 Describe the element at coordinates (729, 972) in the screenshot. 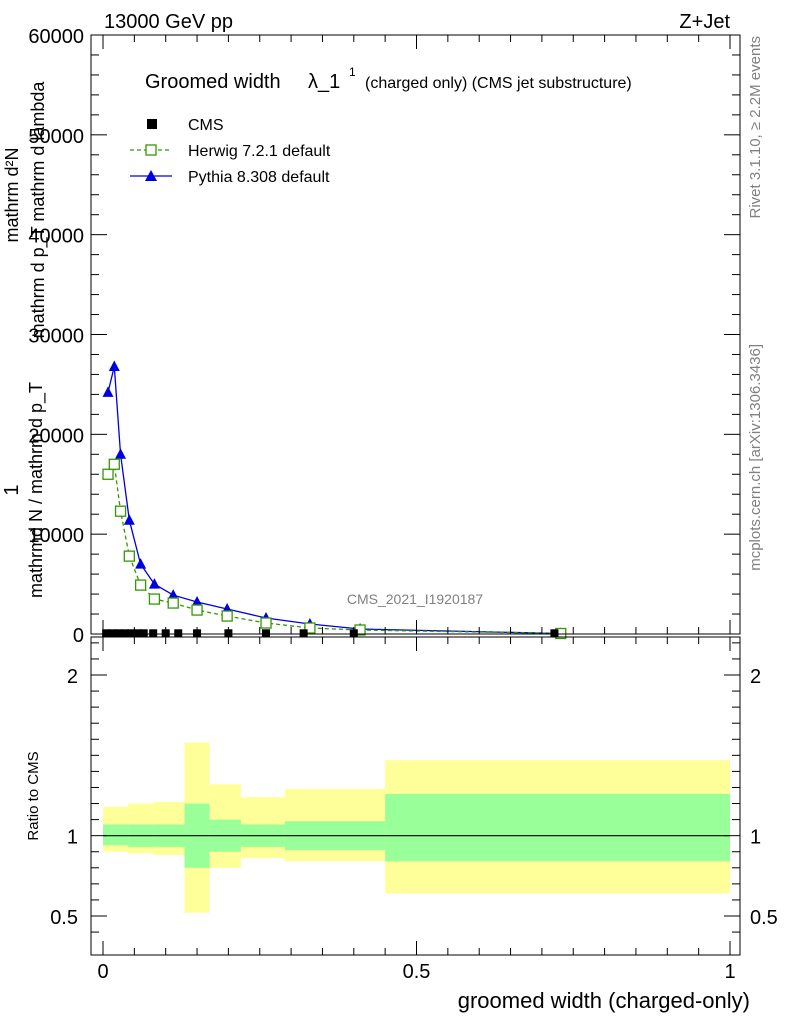

I see `ratio-xtick-label: 1` at that location.